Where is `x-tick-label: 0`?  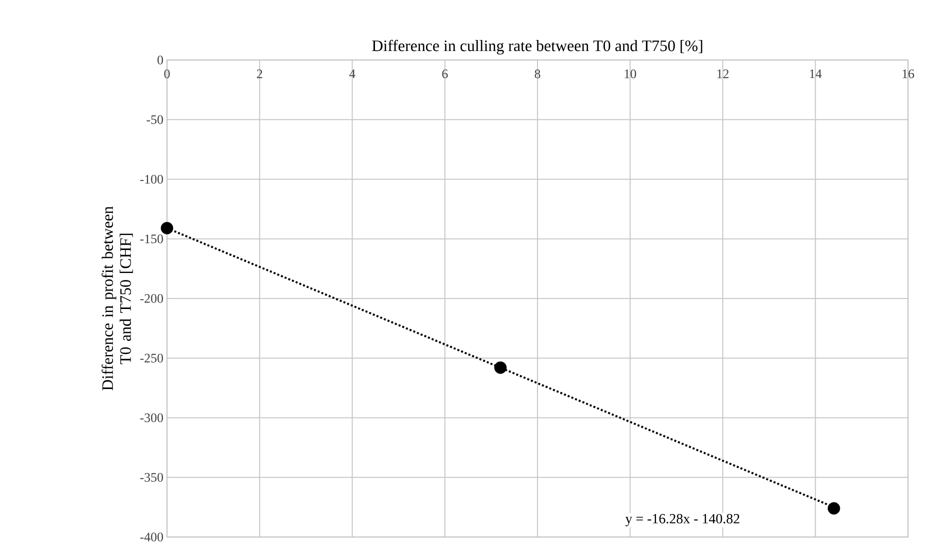
x-tick-label: 0 is located at coordinates (167, 74).